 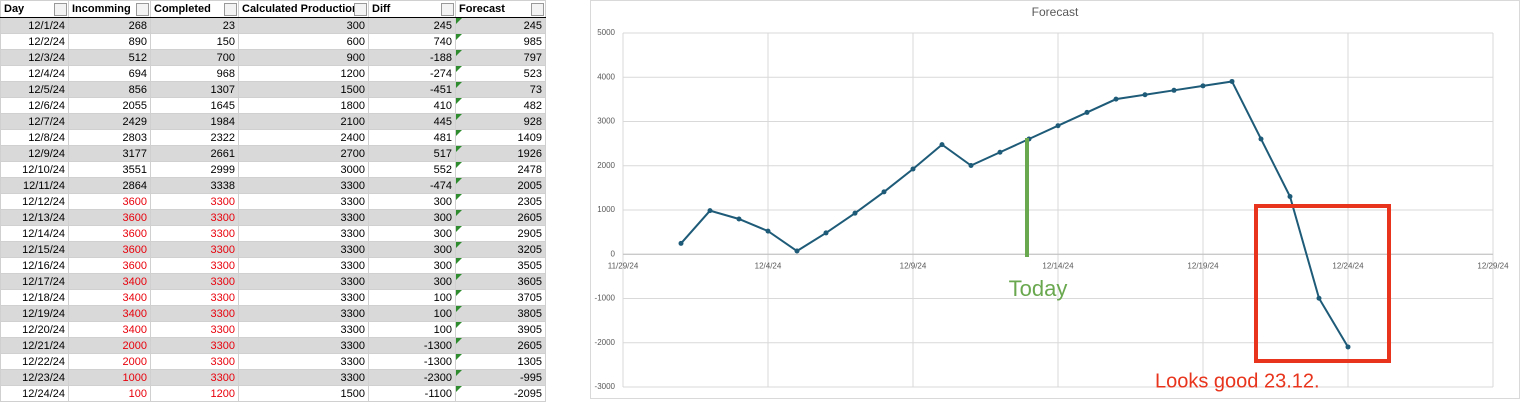 I want to click on table-cell: 150, so click(x=194, y=41).